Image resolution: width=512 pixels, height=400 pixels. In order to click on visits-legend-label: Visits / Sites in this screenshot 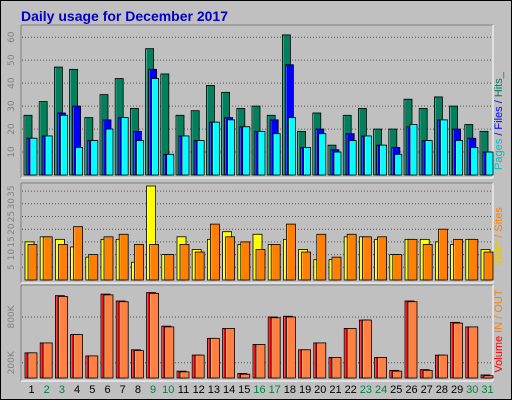, I will do `click(499, 237)`.